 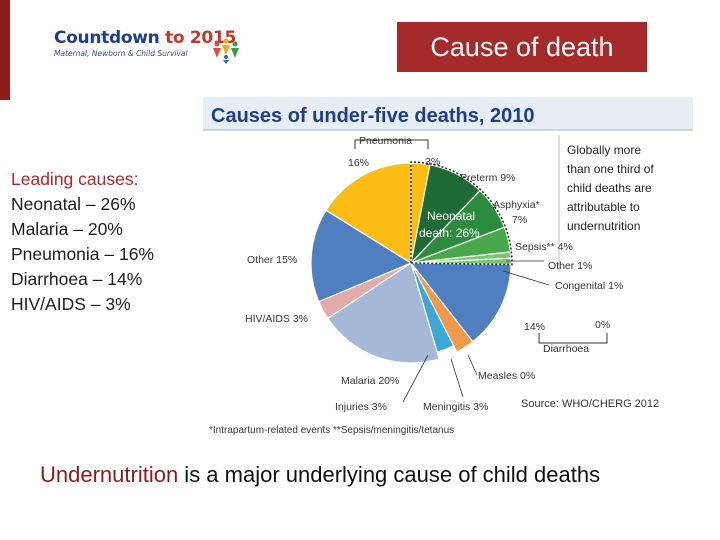 I want to click on neonatal-group-outline, so click(x=461, y=213).